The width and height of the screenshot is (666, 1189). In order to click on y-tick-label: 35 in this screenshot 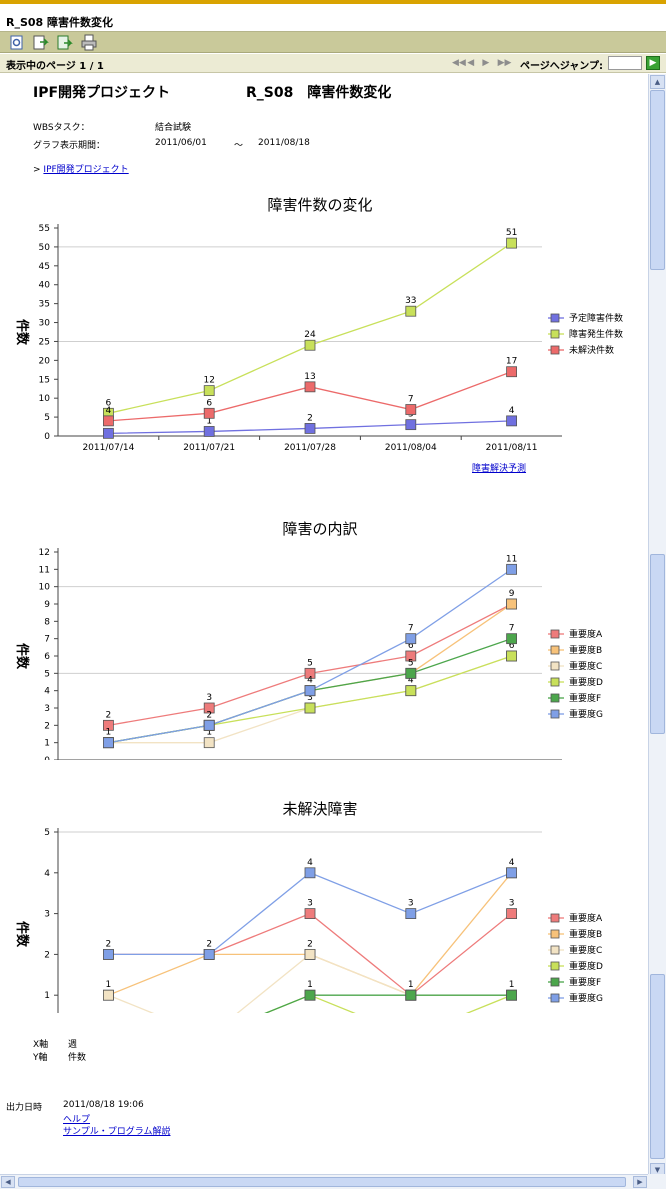, I will do `click(44, 305)`.